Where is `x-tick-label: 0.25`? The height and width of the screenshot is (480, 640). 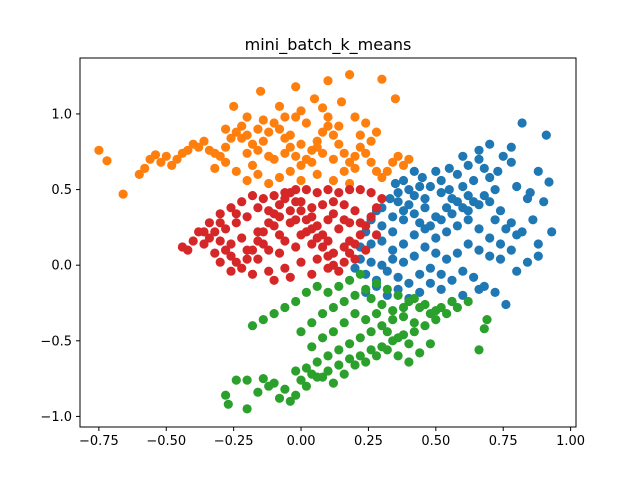 x-tick-label: 0.25 is located at coordinates (368, 441).